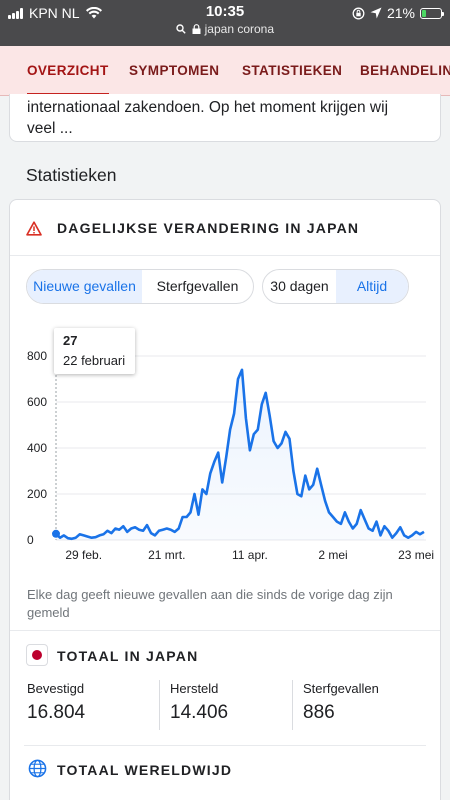  What do you see at coordinates (208, 228) in the screenshot?
I see `daily-change-title: DAGELIJKSE VERANDERING IN JAPAN` at bounding box center [208, 228].